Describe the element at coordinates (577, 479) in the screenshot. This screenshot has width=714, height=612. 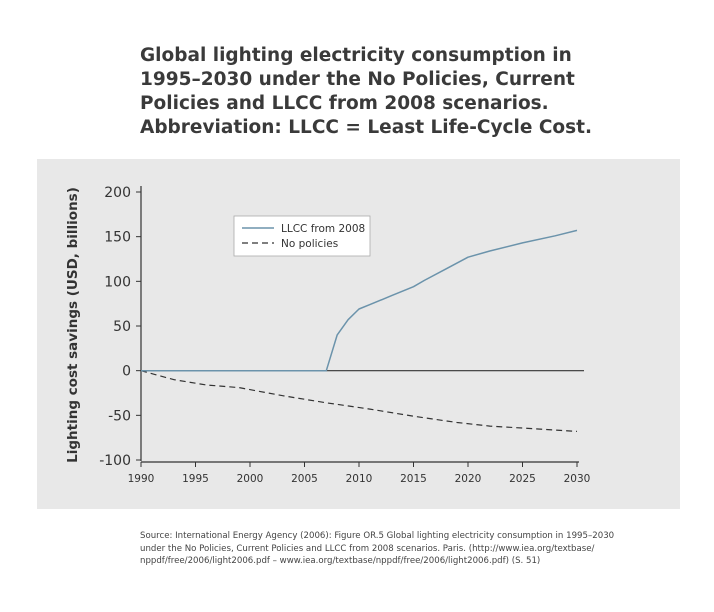
I see `x-tick-label: 2030` at that location.